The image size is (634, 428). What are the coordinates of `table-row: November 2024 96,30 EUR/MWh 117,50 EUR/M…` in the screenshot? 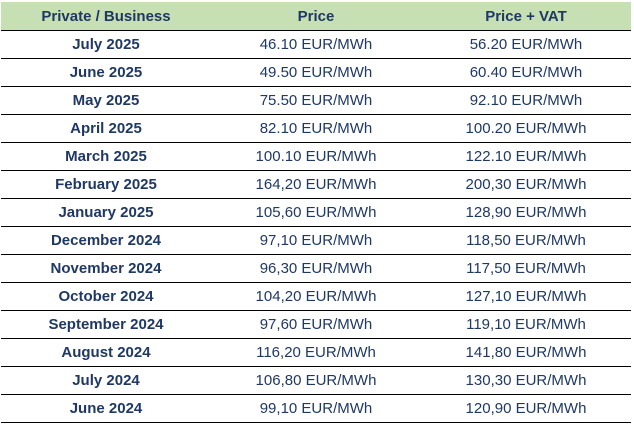 It's located at (316, 268).